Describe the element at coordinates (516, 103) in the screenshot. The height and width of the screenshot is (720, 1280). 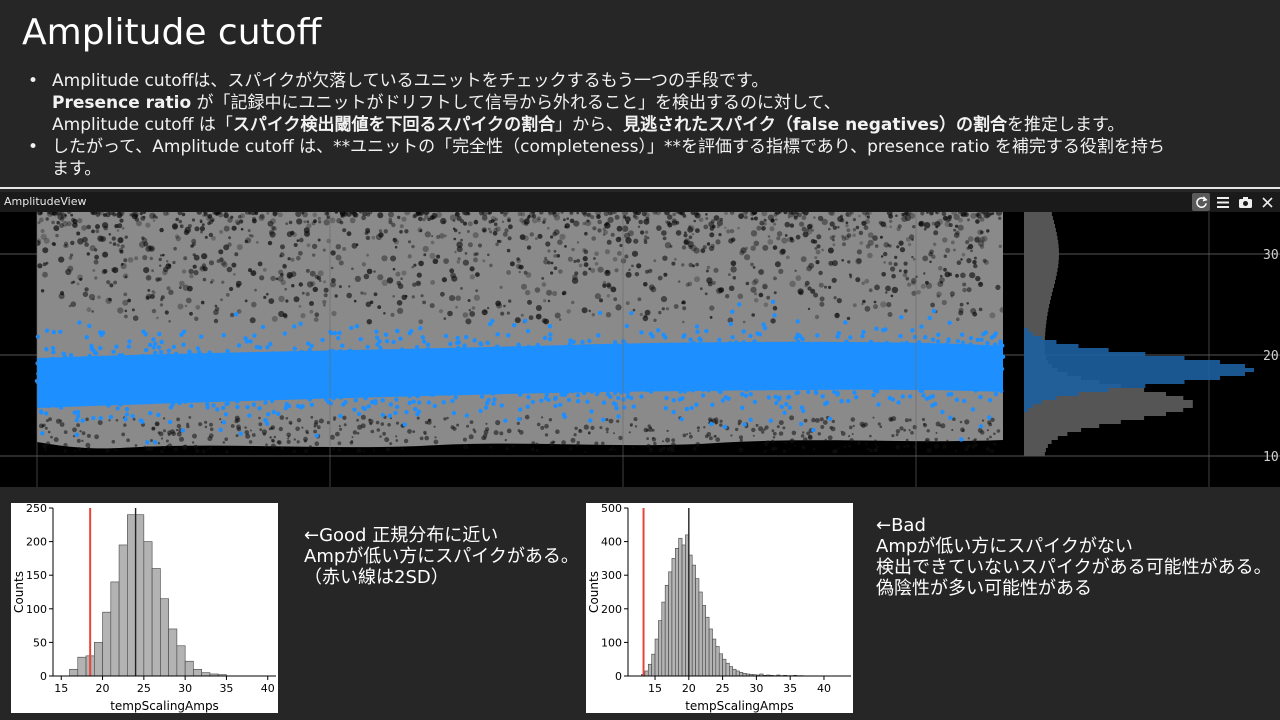
I see `bullet-text: が「記録中にユニットがドリフトして信号から外れること」を検出するのに対して、` at that location.